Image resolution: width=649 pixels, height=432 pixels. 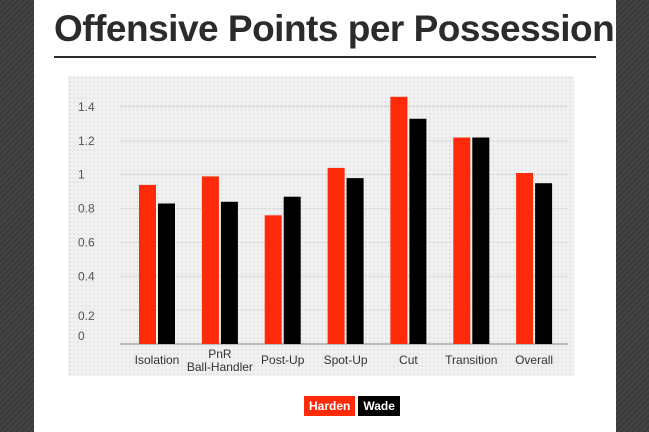 What do you see at coordinates (86, 242) in the screenshot?
I see `y-tick-label: 0.6` at bounding box center [86, 242].